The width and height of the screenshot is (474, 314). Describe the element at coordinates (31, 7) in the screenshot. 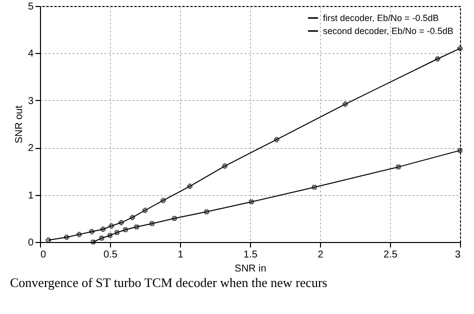

I see `y-tick-label: 5` at that location.